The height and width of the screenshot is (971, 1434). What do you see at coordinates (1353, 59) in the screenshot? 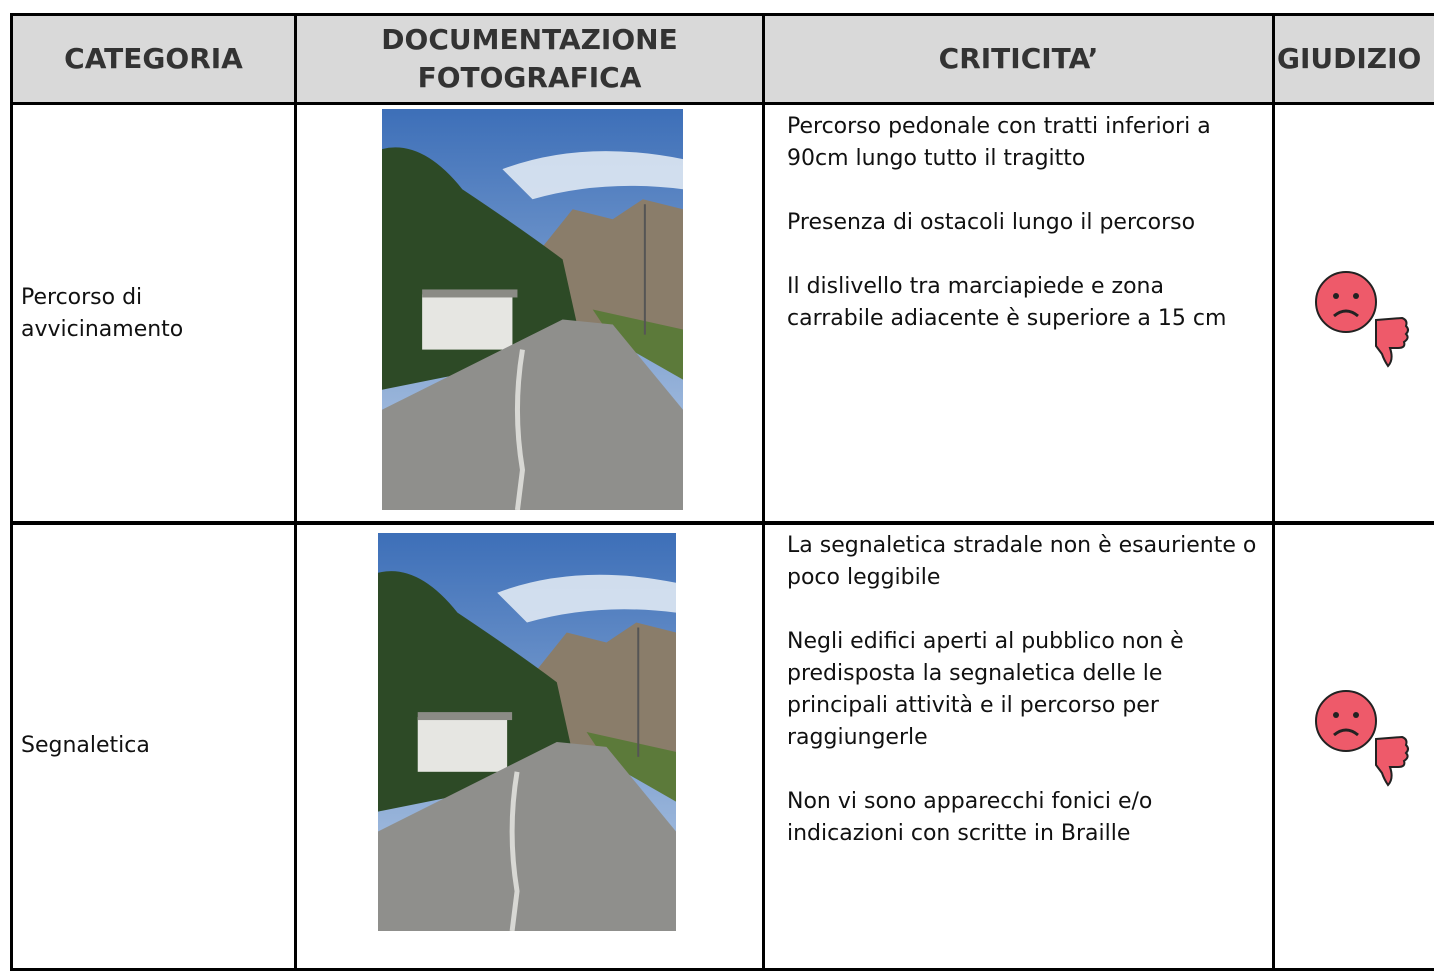
I see `header-cell: GIUDIZIO` at bounding box center [1353, 59].